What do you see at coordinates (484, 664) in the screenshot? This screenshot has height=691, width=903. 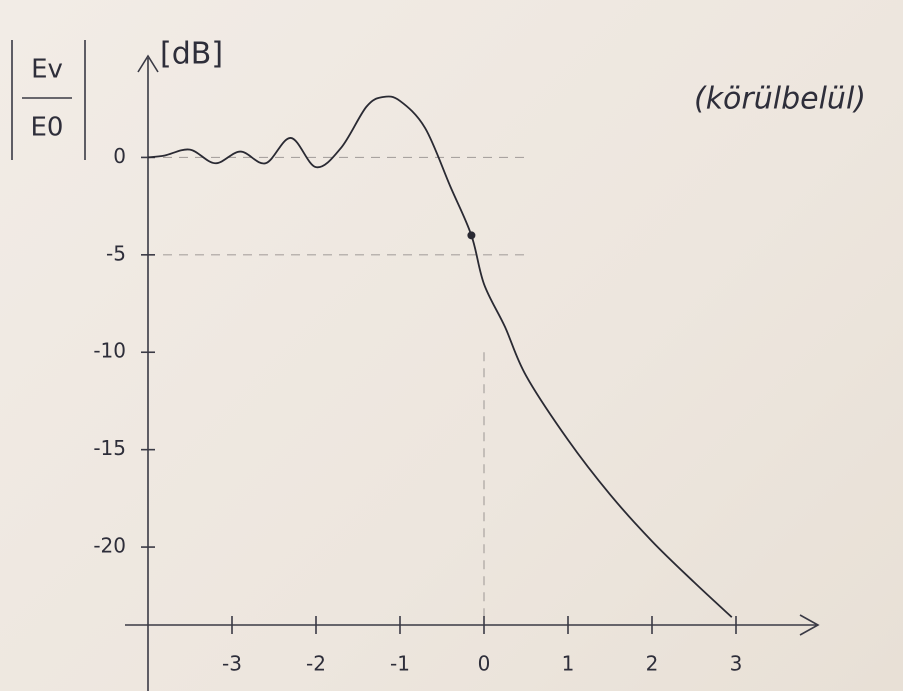 I see `x-tick-label: 0` at bounding box center [484, 664].